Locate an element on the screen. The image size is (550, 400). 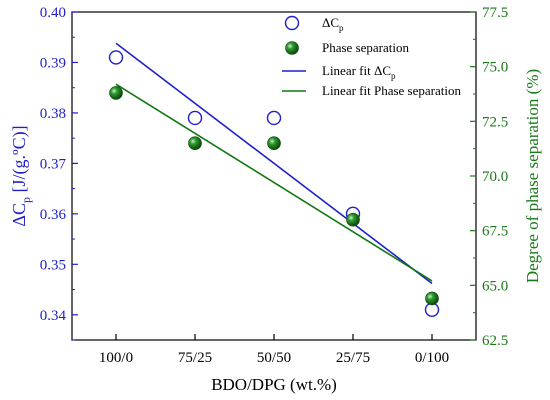
right-tick-label: 65.0 is located at coordinates (495, 286).